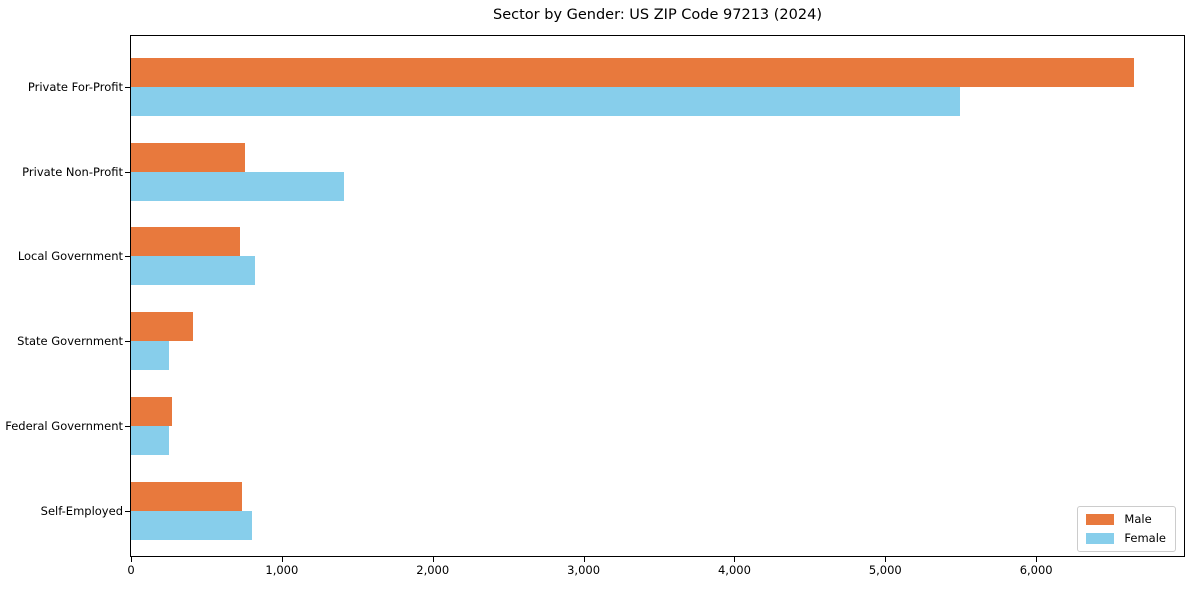  I want to click on y-tick-label-self-employed: Self-Employed, so click(81, 510).